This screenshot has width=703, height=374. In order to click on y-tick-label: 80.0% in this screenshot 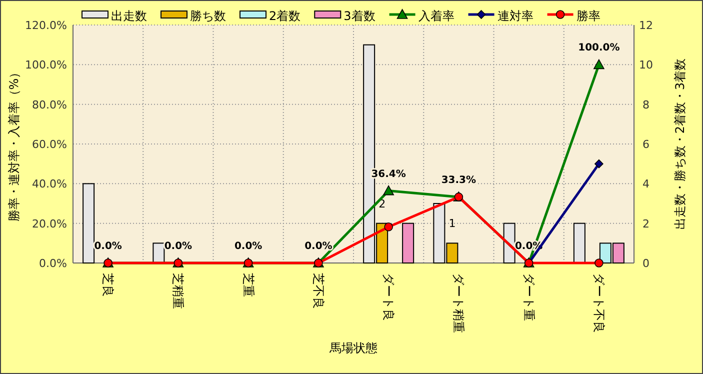, I will do `click(49, 105)`.